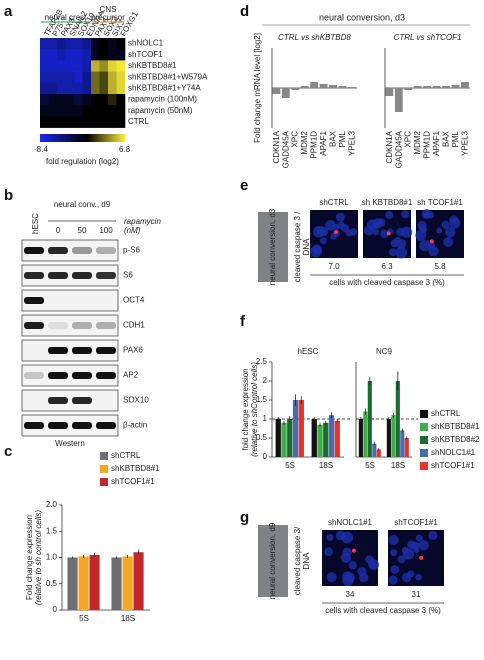 The width and height of the screenshot is (484, 660). What do you see at coordinates (131, 250) in the screenshot?
I see `blot-label: p-S6` at bounding box center [131, 250].